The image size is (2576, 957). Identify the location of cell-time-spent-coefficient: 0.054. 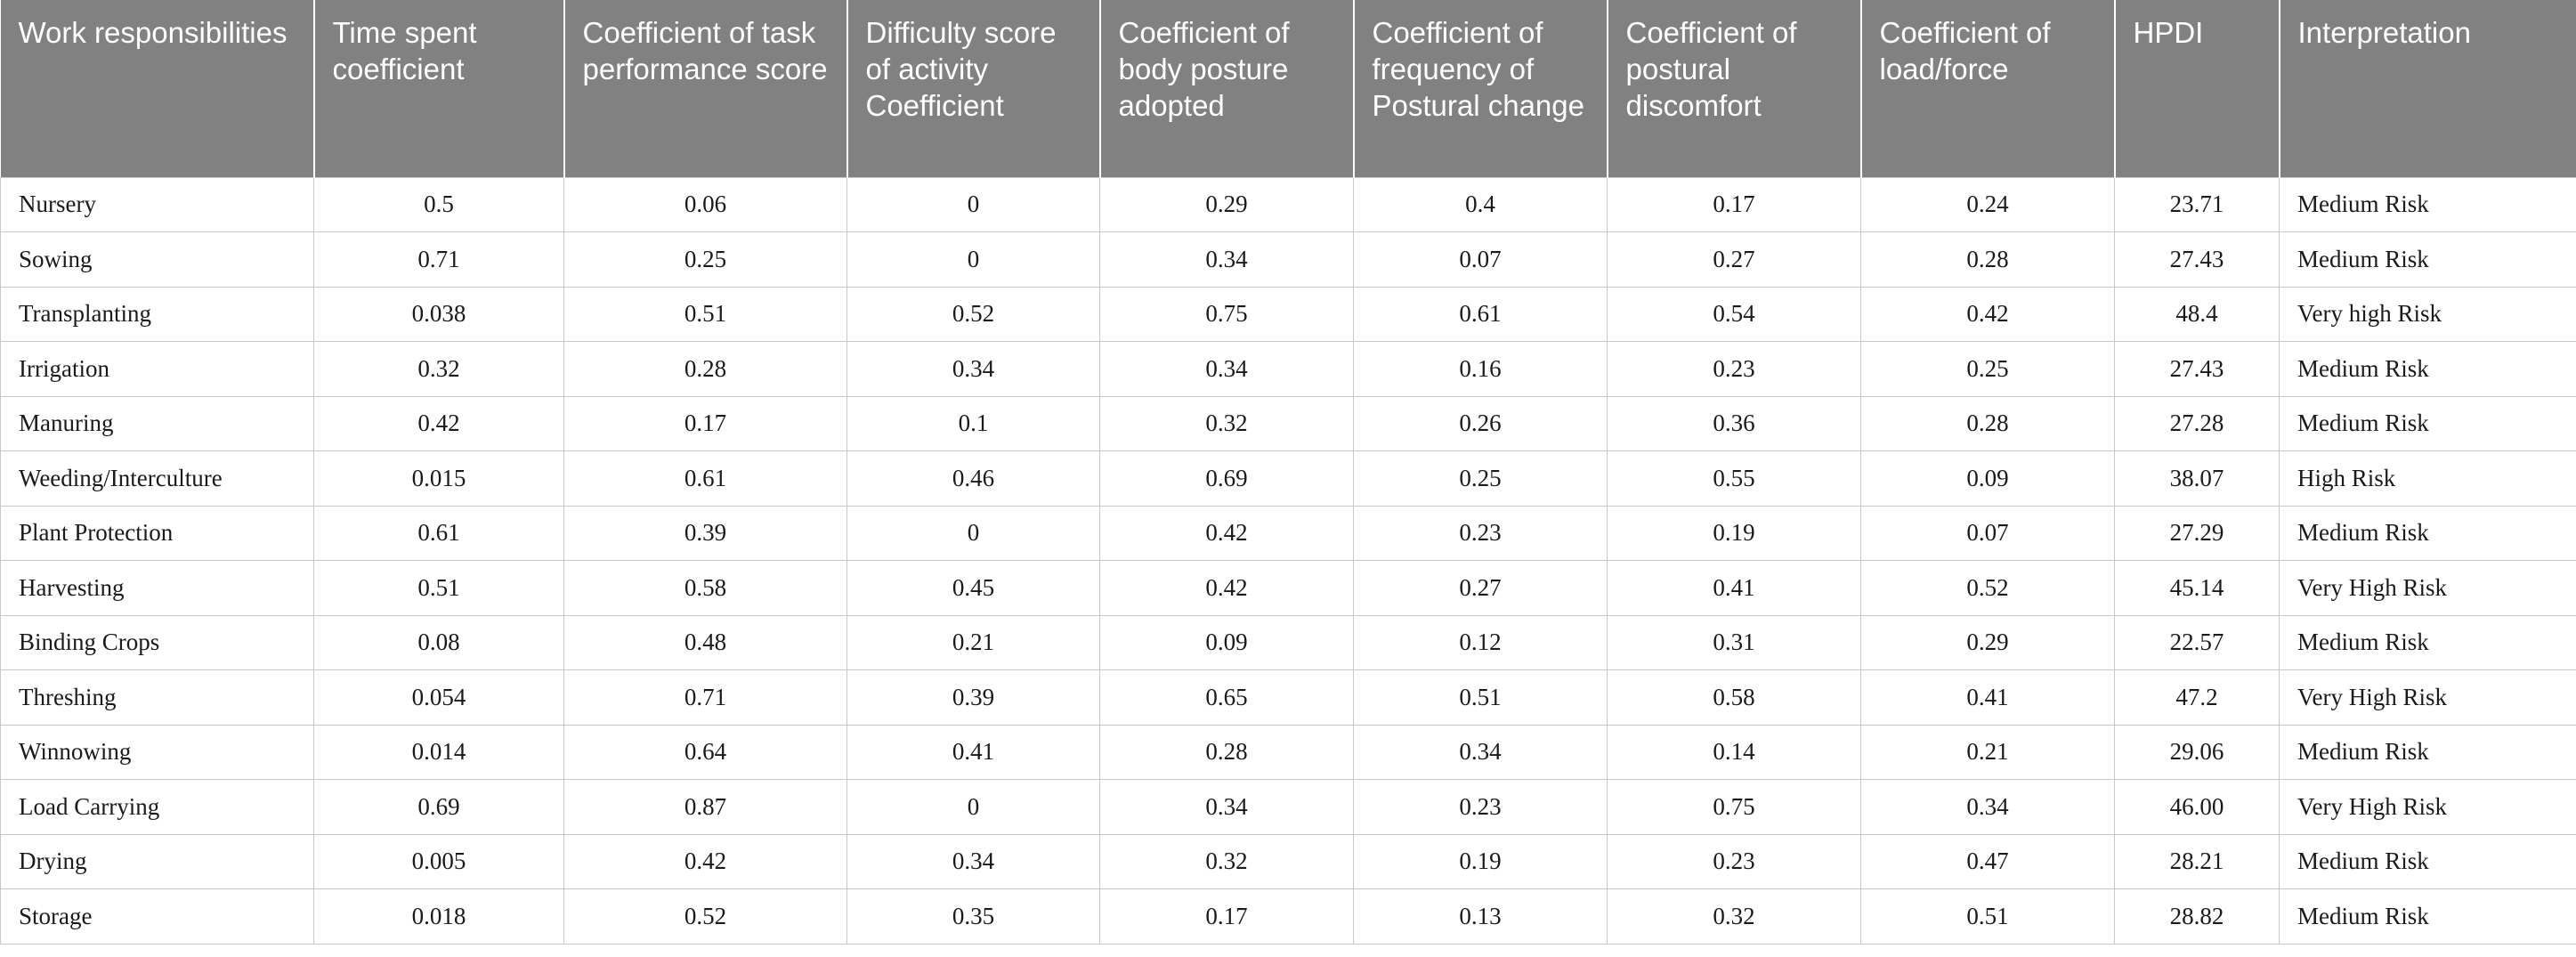
(439, 697).